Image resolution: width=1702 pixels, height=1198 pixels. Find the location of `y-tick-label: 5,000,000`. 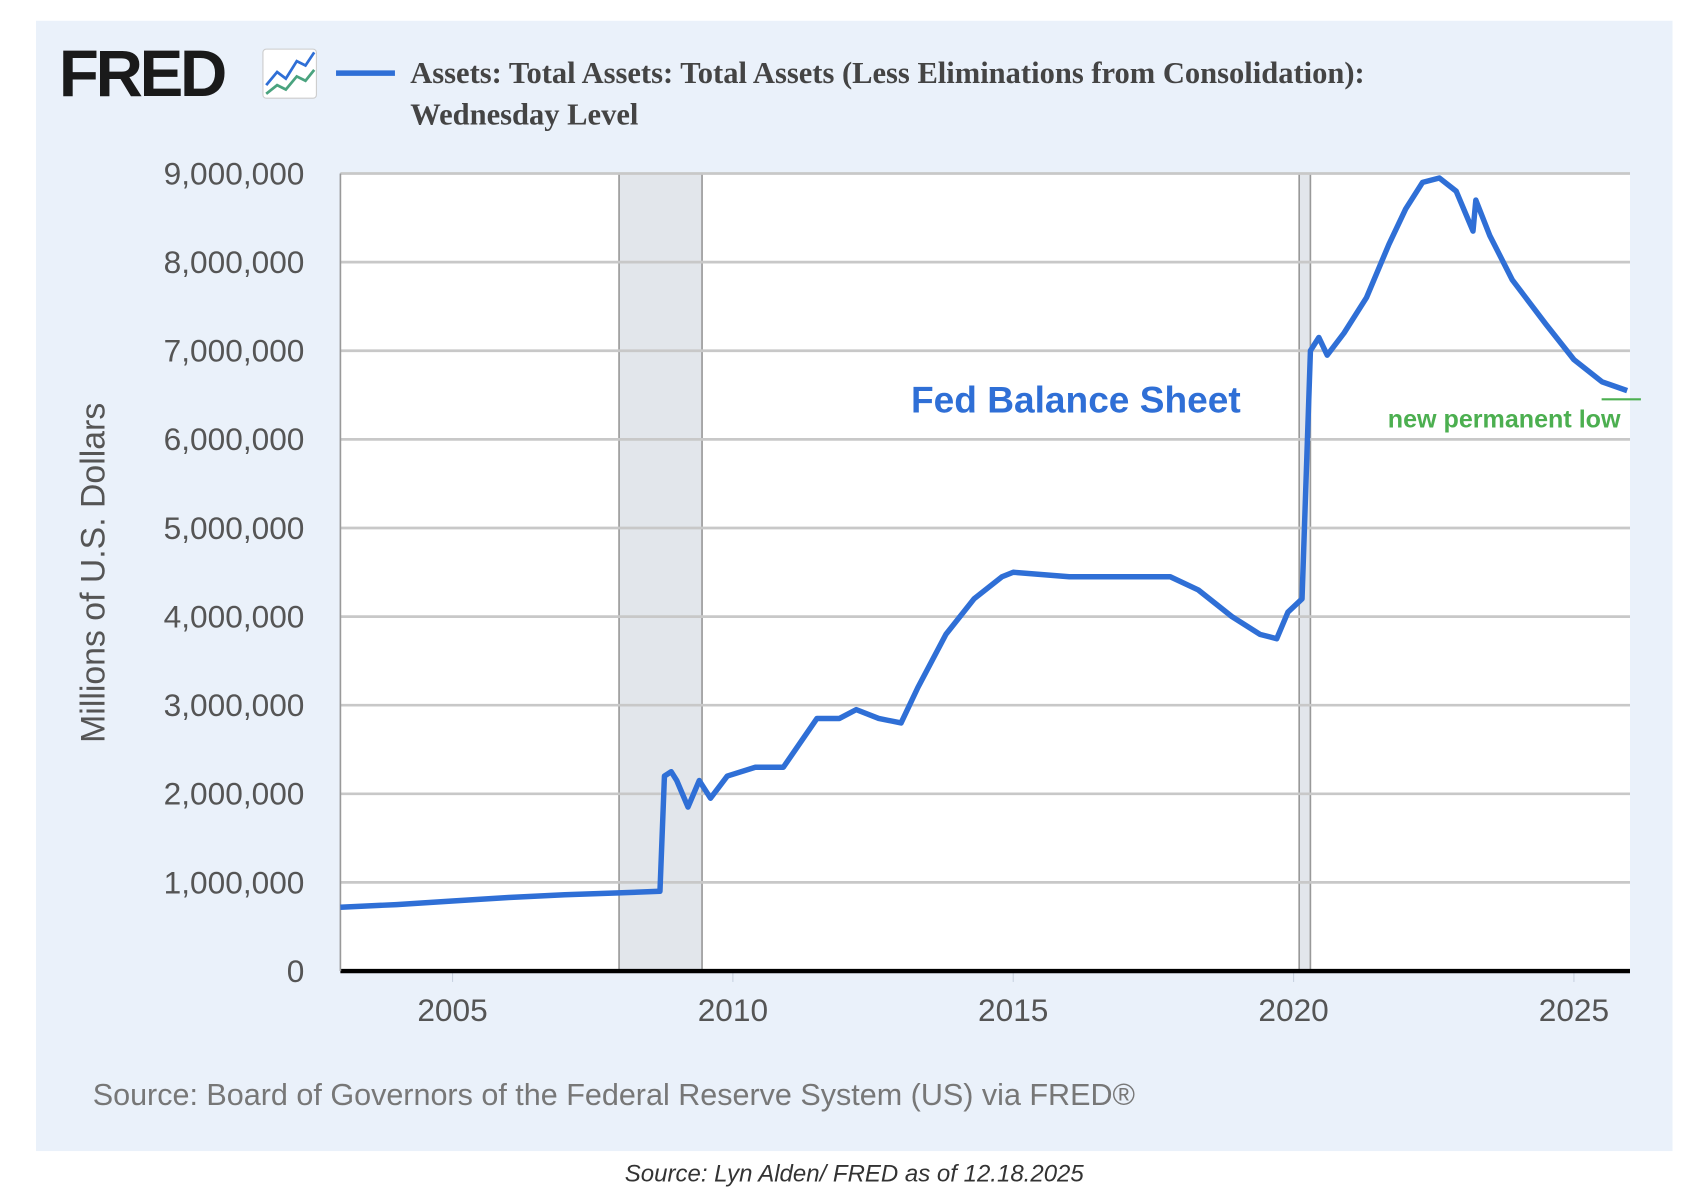

y-tick-label: 5,000,000 is located at coordinates (234, 528).